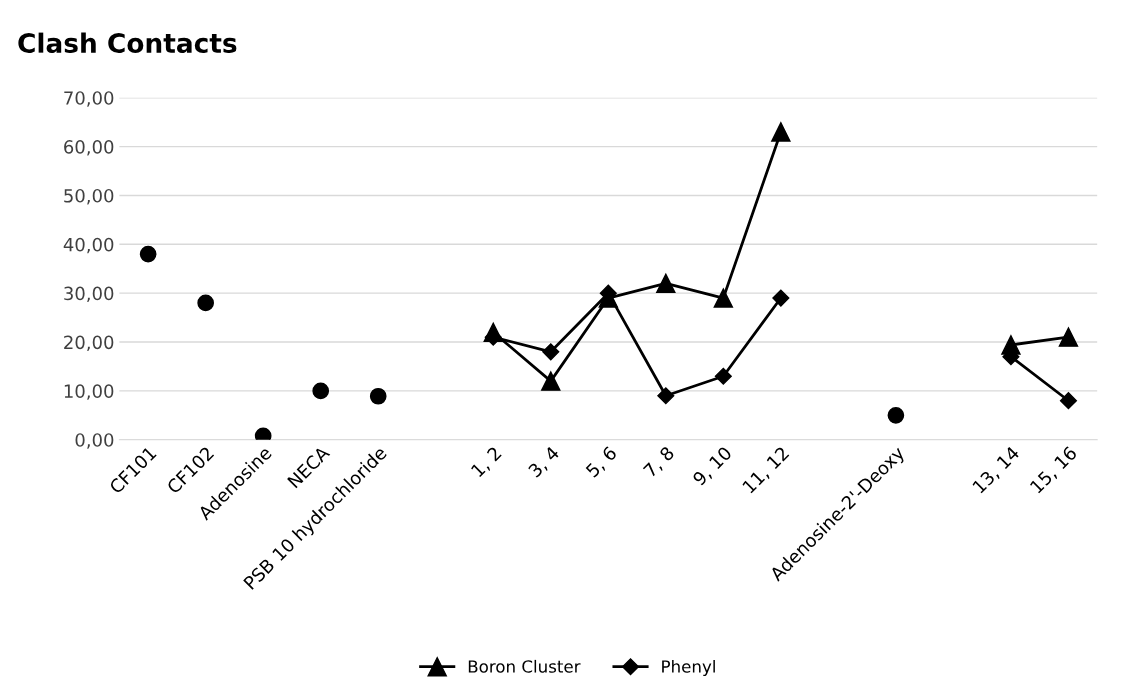  Describe the element at coordinates (89, 148) in the screenshot. I see `y-tick-label: 60,00` at that location.